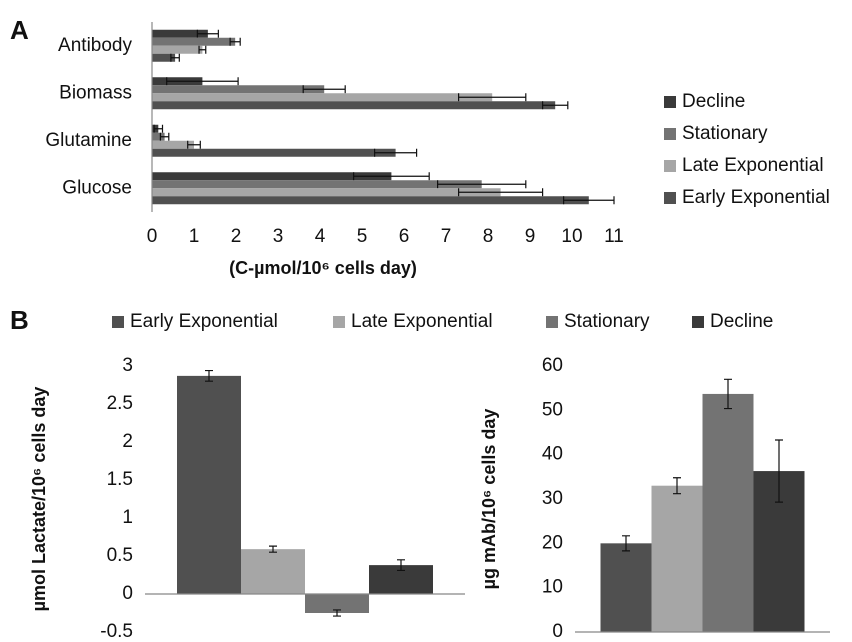 The width and height of the screenshot is (852, 642). What do you see at coordinates (552, 498) in the screenshot?
I see `y-tick-label: 30` at bounding box center [552, 498].